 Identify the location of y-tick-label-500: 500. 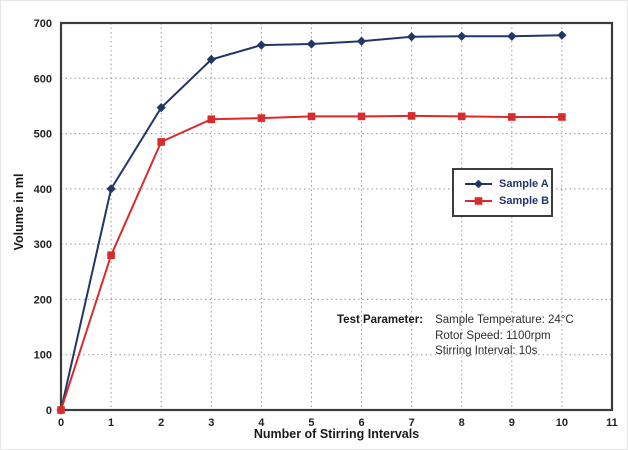
(43, 135).